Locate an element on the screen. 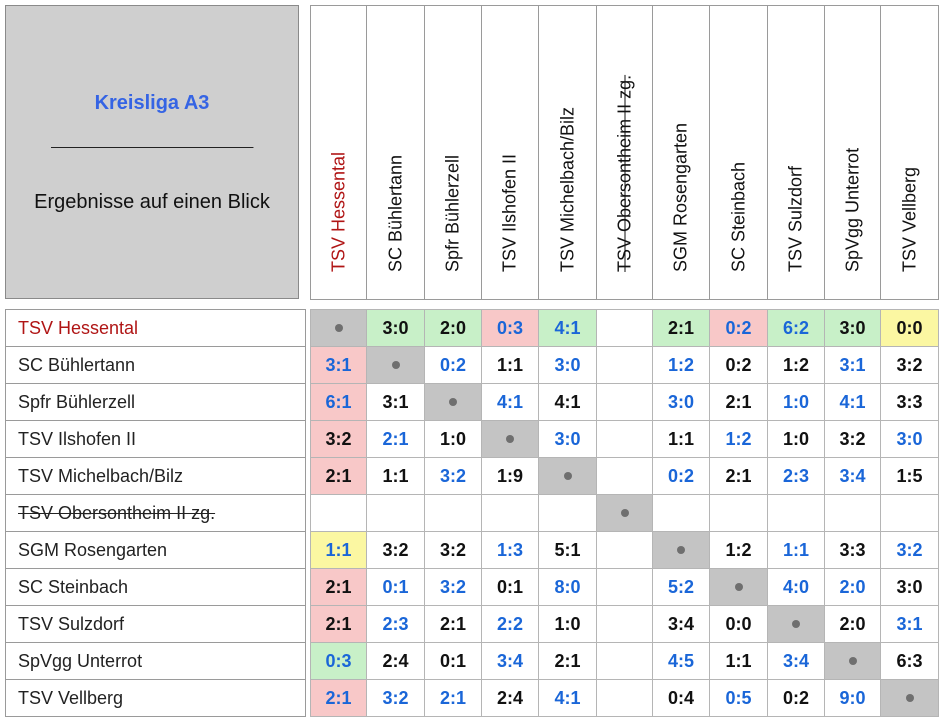  column-team-name: TSV Michelbach/Bilz is located at coordinates (567, 189).